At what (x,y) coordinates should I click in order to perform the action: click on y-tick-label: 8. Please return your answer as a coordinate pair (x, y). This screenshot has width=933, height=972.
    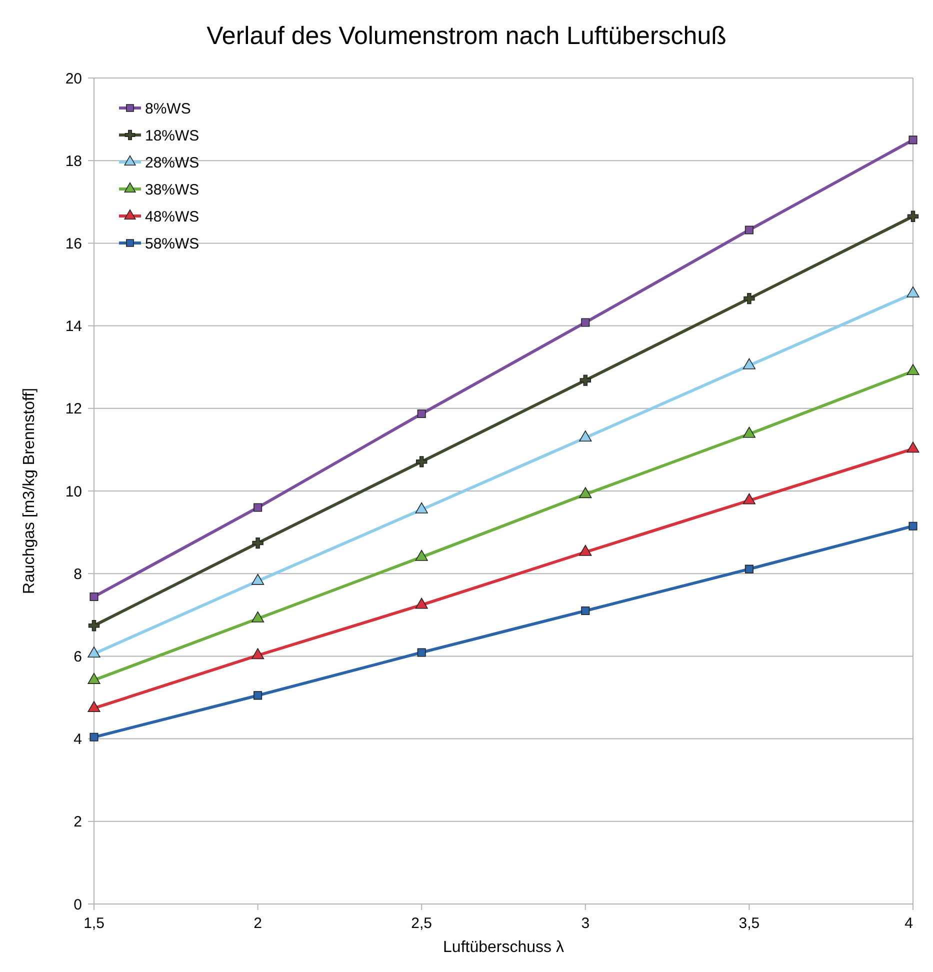
    Looking at the image, I should click on (78, 574).